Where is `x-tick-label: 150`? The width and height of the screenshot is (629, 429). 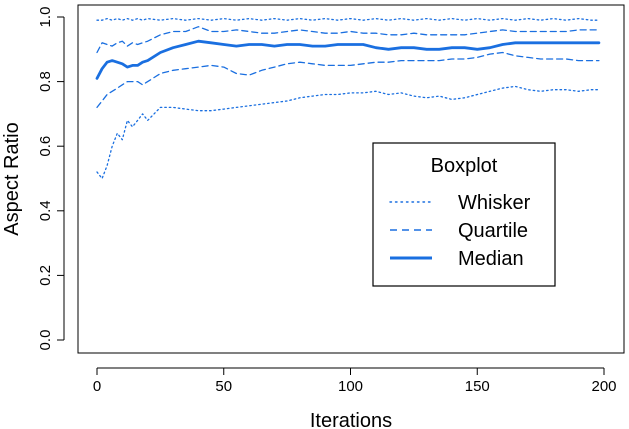 x-tick-label: 150 is located at coordinates (477, 386).